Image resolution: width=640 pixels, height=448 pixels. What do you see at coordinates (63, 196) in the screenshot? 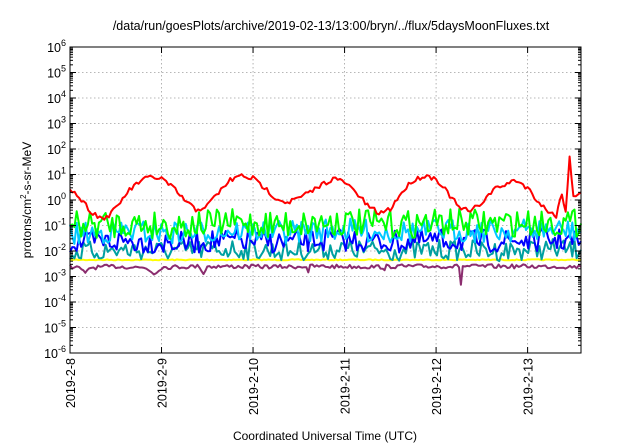
I see `y-tick-label-exp: 0` at bounding box center [63, 196].